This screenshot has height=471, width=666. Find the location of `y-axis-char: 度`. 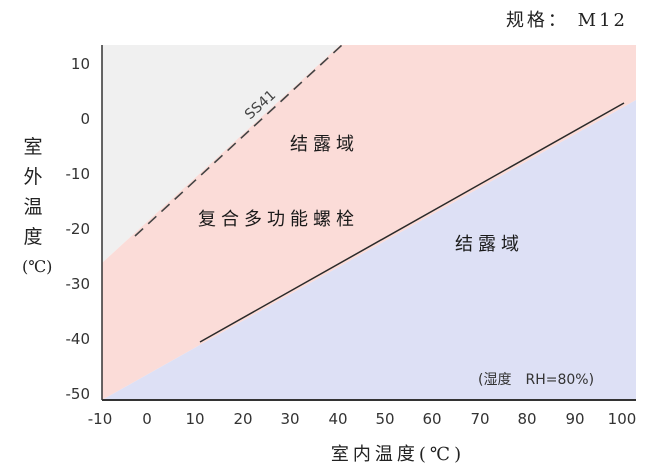

y-axis-char: 度 is located at coordinates (33, 237).